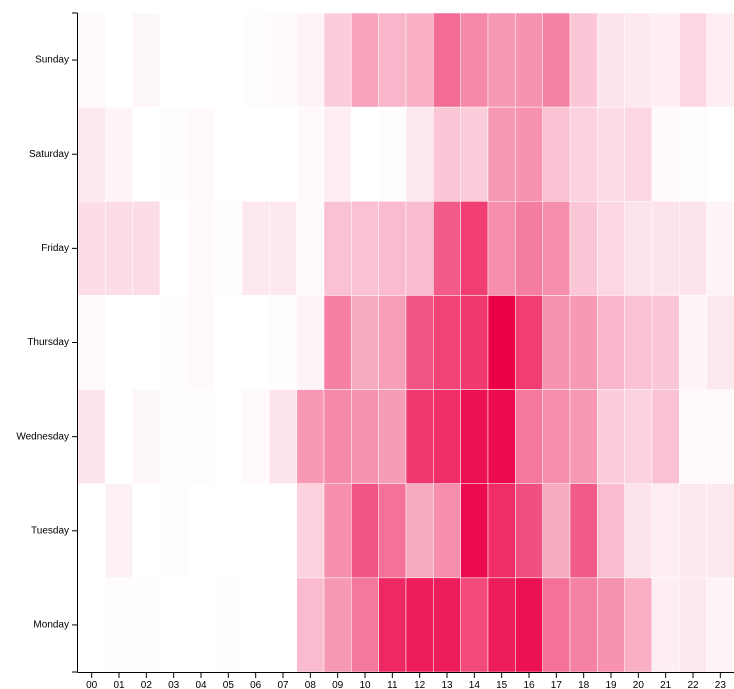 This screenshot has height=689, width=734. What do you see at coordinates (283, 684) in the screenshot?
I see `x-tick-label: 07` at bounding box center [283, 684].